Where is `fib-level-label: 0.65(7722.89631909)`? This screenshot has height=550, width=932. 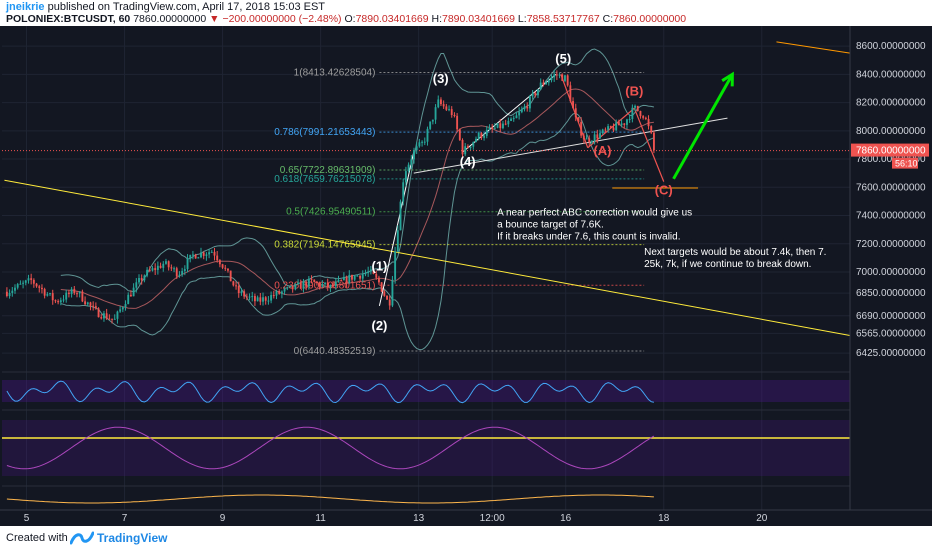
fib-level-label: 0.65(7722.89631909) is located at coordinates (328, 170).